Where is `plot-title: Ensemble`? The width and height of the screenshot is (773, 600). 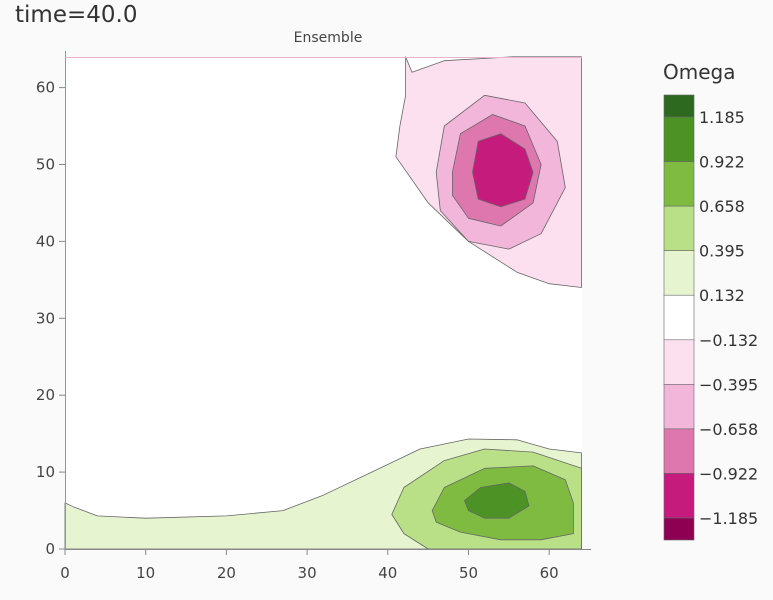
plot-title: Ensemble is located at coordinates (328, 38).